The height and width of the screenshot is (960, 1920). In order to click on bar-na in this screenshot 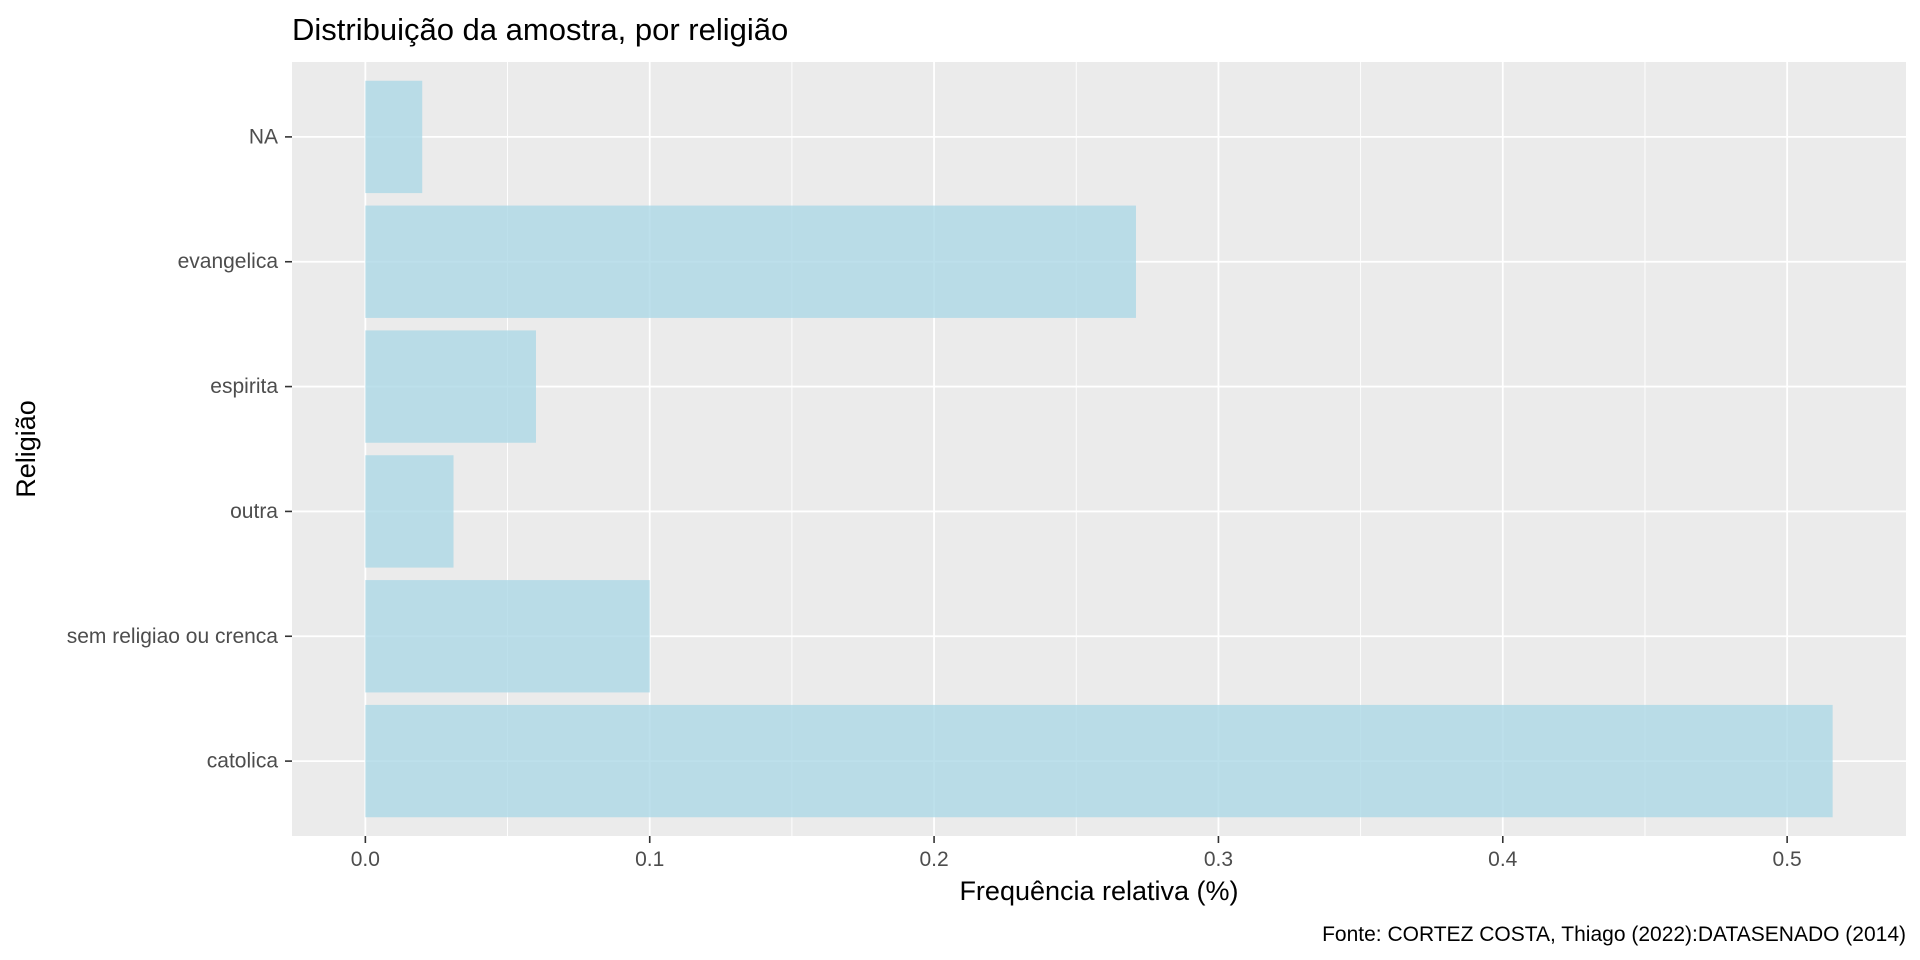, I will do `click(394, 137)`.